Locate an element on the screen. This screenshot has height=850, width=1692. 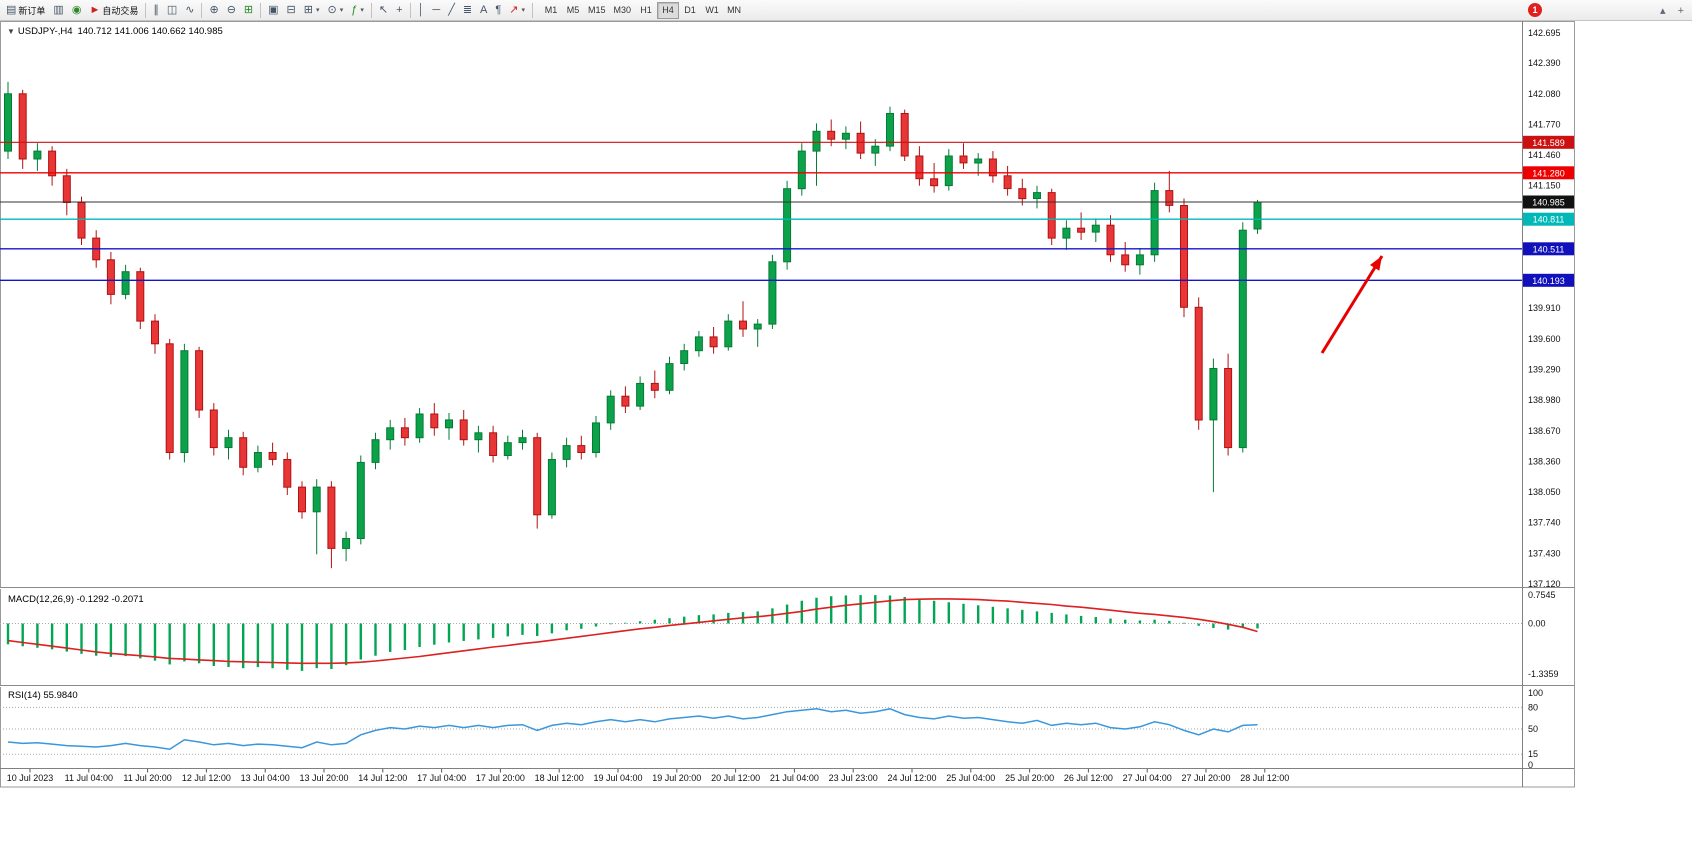
chart-window-icon: ▥ is located at coordinates (58, 9).